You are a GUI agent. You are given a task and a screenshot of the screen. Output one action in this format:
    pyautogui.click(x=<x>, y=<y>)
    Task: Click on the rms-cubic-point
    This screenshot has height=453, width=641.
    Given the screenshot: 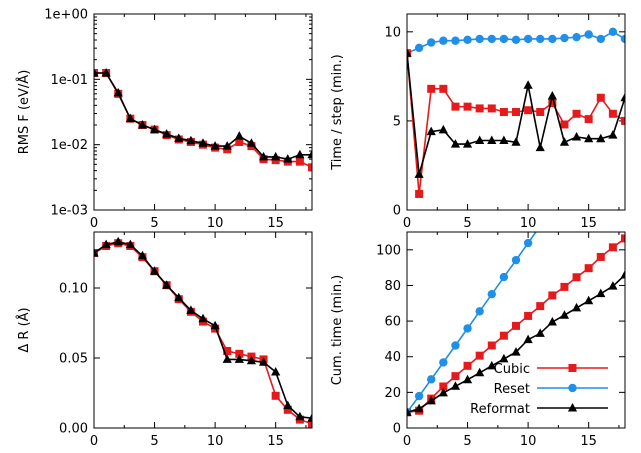 What is the action you would take?
    pyautogui.click(x=310, y=167)
    